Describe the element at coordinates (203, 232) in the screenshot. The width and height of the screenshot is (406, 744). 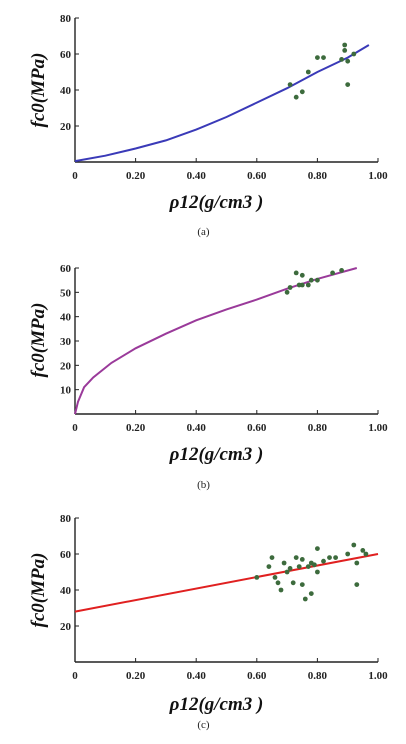
I see `panel-caption: (a)` at that location.